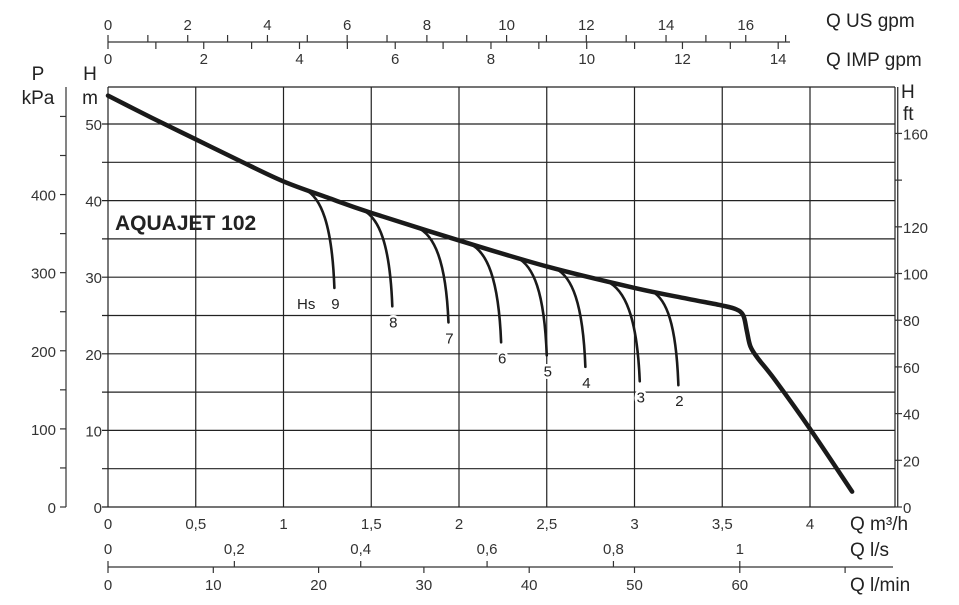 The height and width of the screenshot is (605, 959). What do you see at coordinates (38, 98) in the screenshot?
I see `y-axis-unit-kpa: kPa` at bounding box center [38, 98].